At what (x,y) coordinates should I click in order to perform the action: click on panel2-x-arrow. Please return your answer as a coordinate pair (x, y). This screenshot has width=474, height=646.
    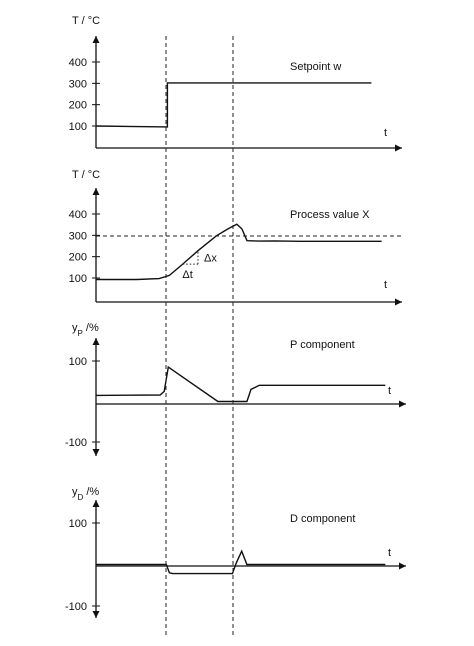
    Looking at the image, I should click on (398, 302).